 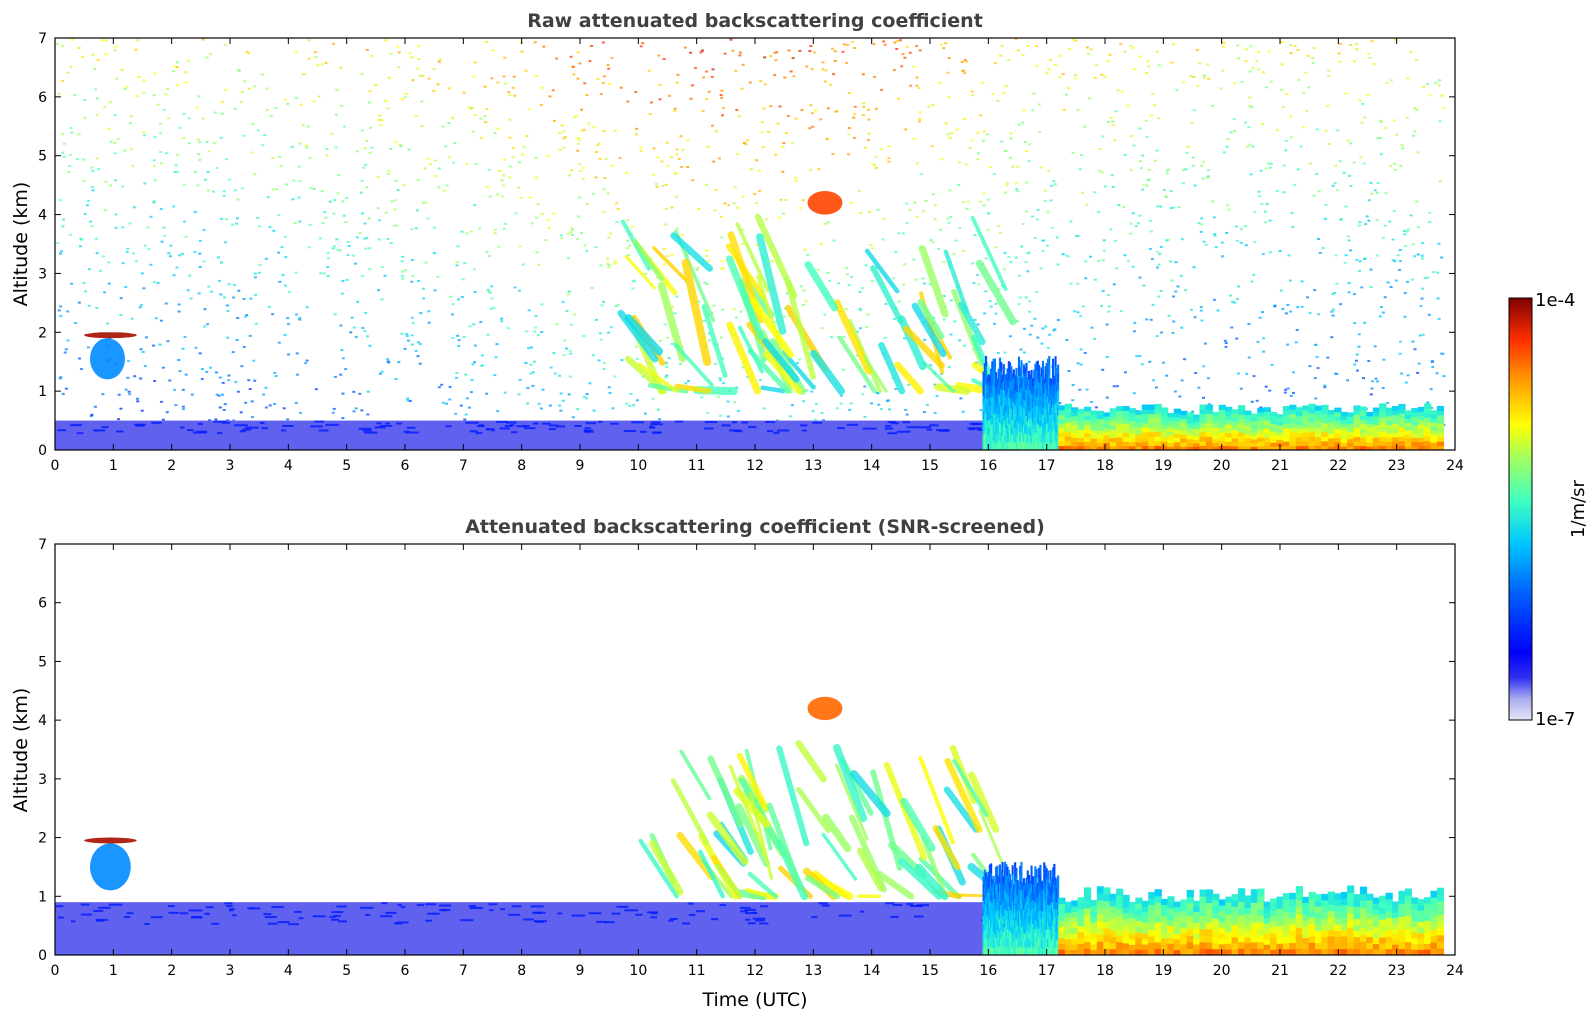 What do you see at coordinates (755, 971) in the screenshot?
I see `panel-screened-xtick-label: 12` at bounding box center [755, 971].